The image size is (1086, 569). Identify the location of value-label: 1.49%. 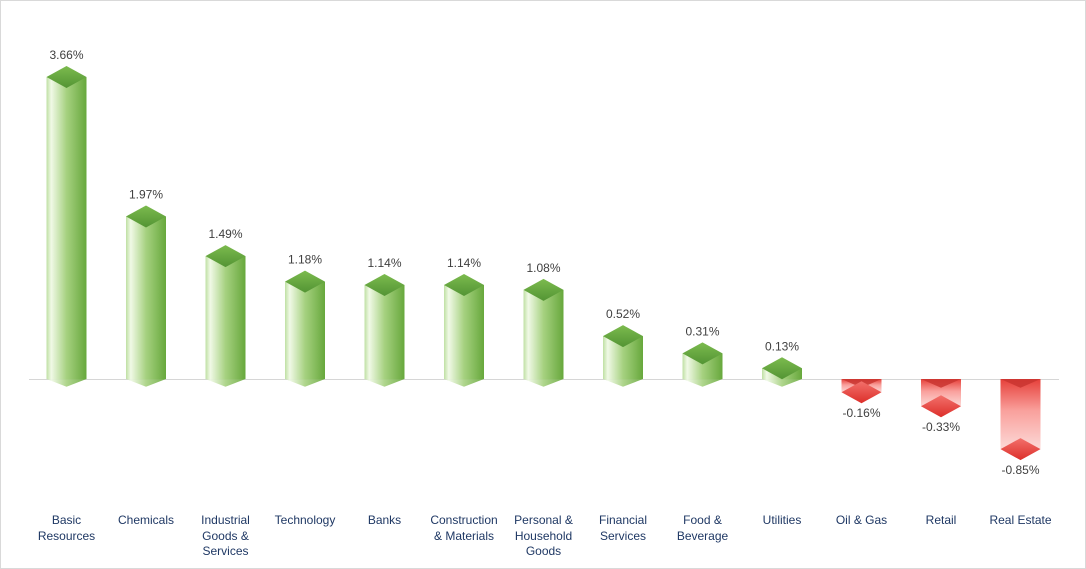
(225, 234).